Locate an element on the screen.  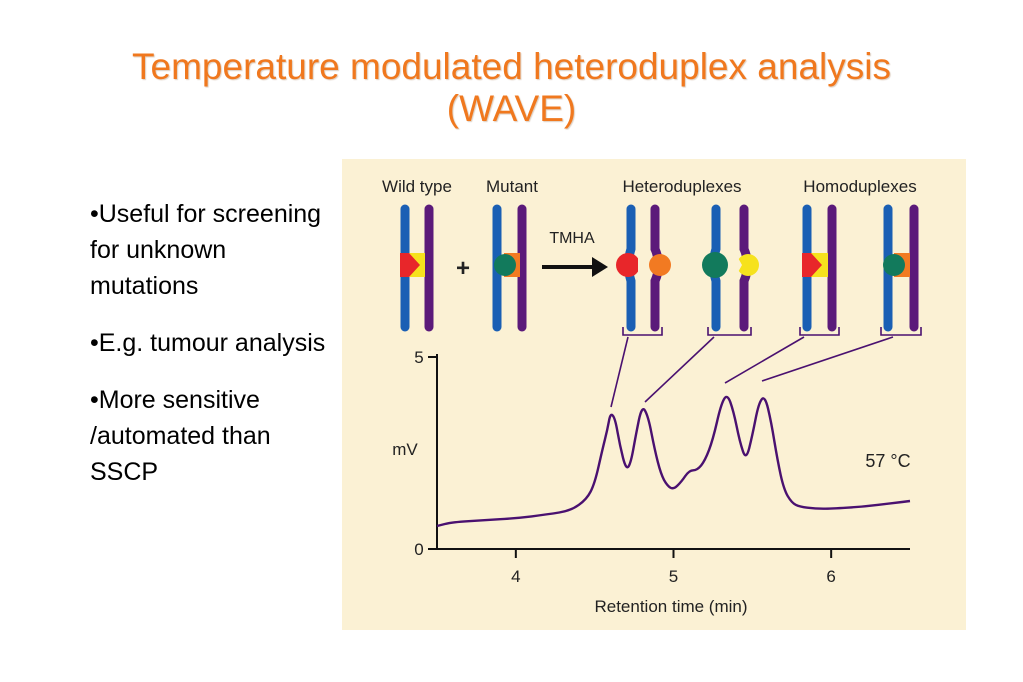
bullet-sensitive: •More sensitive /automated than SSCP is located at coordinates (180, 436).